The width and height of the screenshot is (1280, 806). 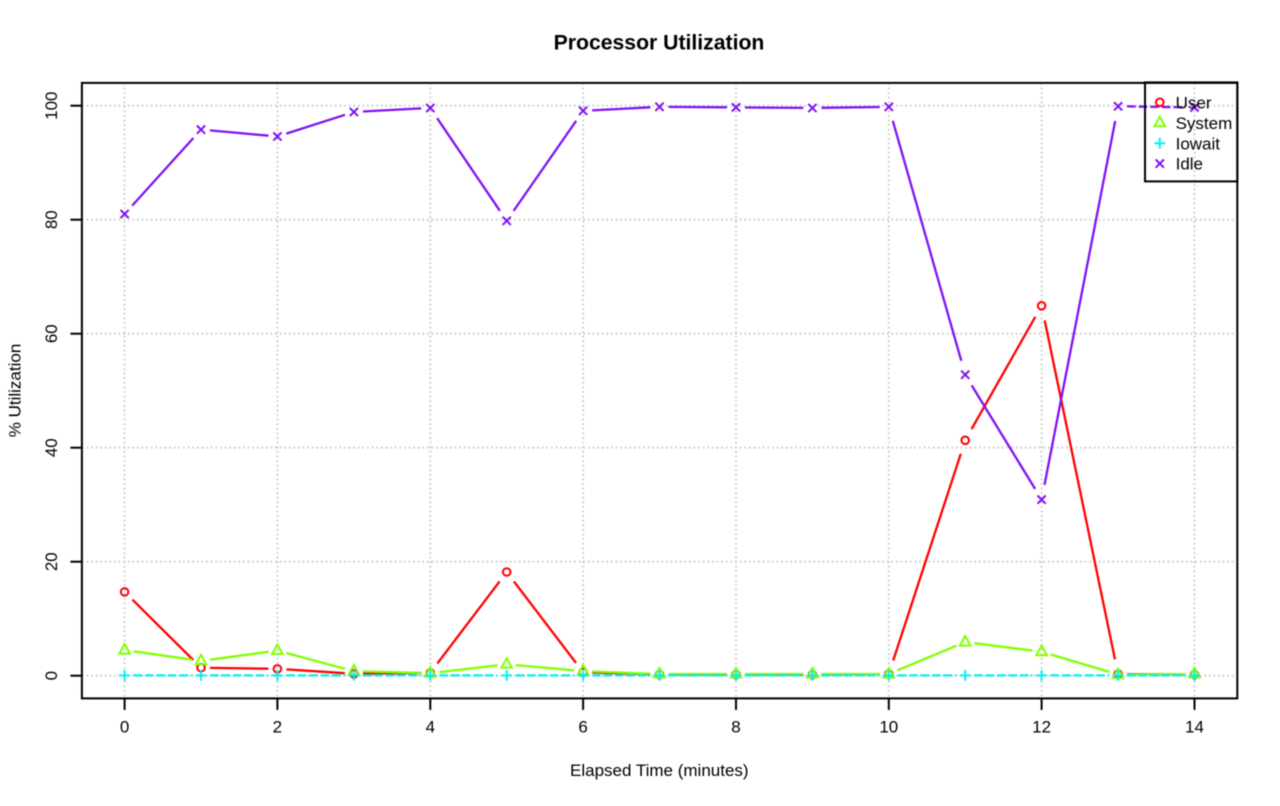 I want to click on svg-text: 10, so click(x=888, y=727).